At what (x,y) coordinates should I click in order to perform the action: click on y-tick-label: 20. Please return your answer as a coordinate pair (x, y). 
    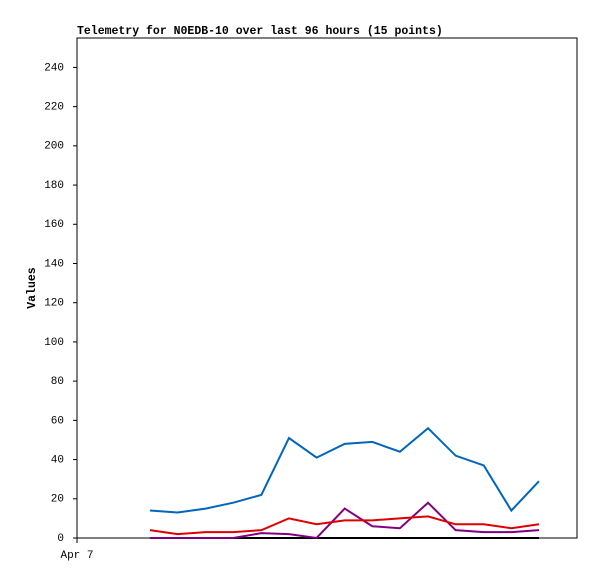
    Looking at the image, I should click on (57, 500).